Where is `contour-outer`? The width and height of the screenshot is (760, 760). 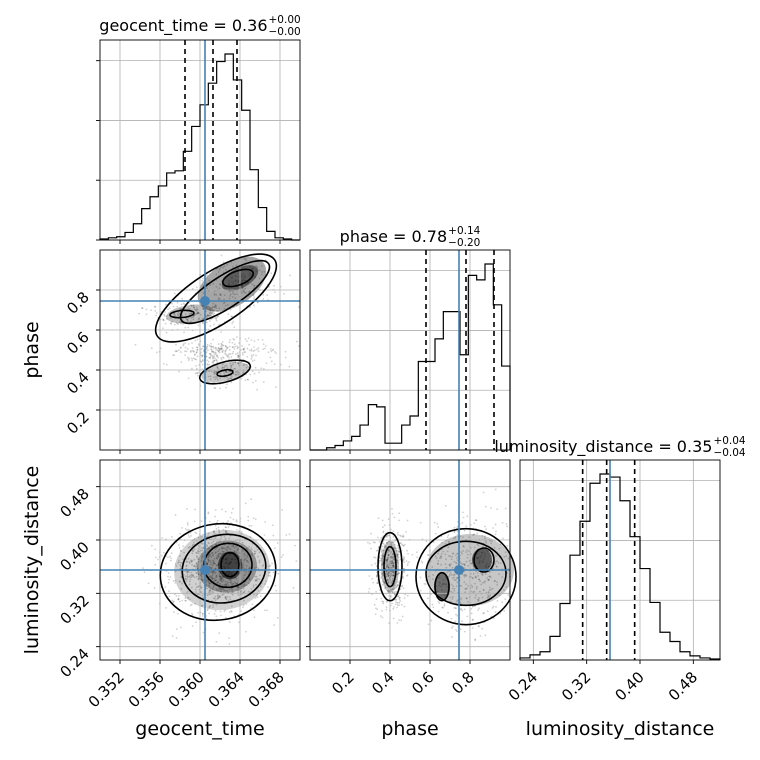
contour-outer is located at coordinates (218, 572).